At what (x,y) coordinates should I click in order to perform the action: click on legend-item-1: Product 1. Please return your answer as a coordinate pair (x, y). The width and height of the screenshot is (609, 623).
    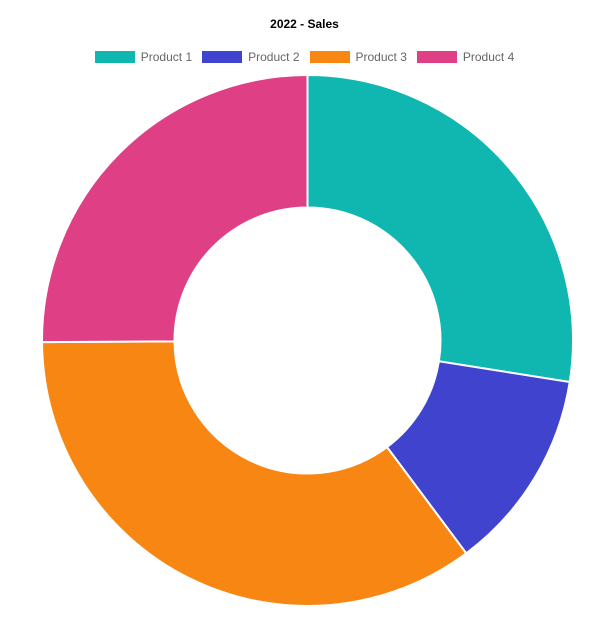
    Looking at the image, I should click on (143, 57).